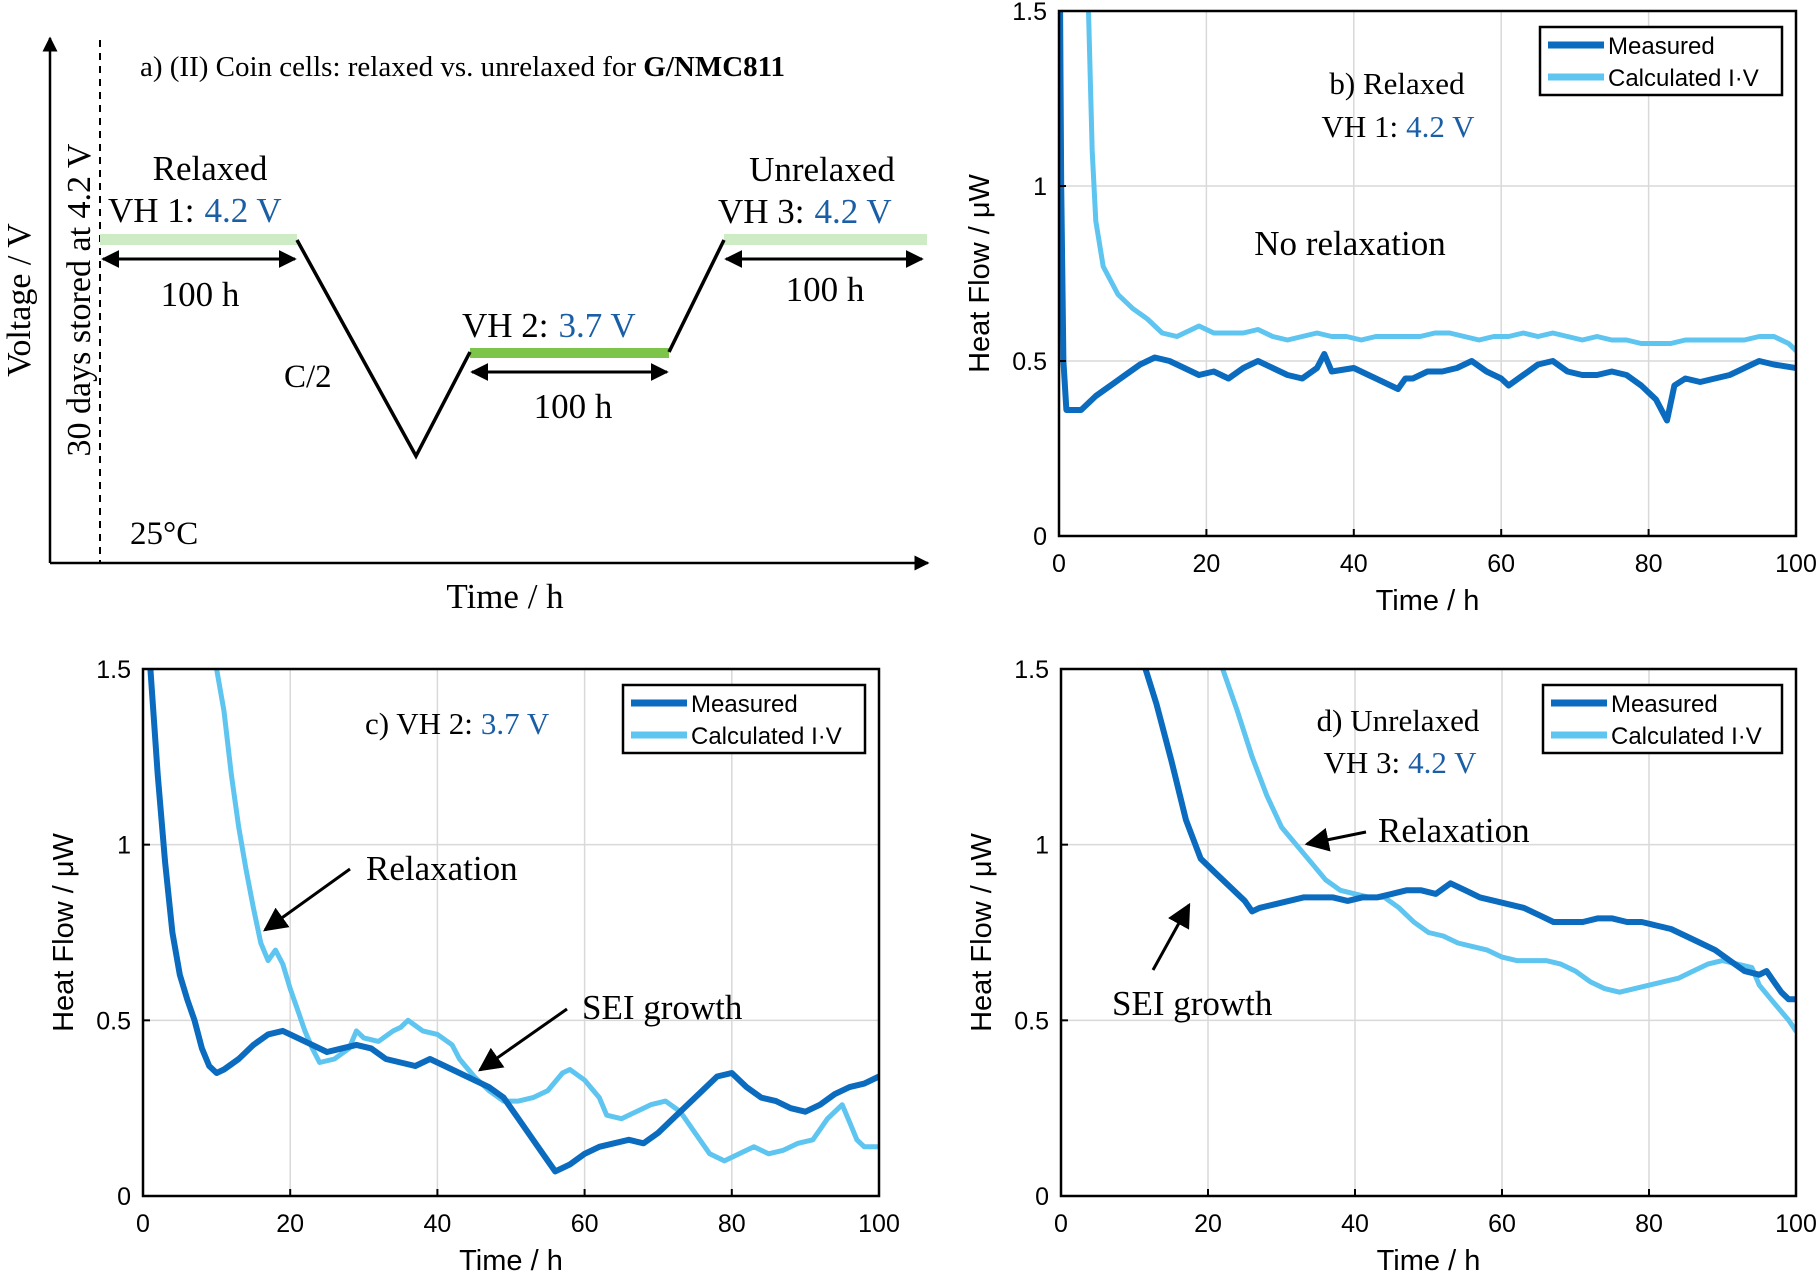 Image resolution: width=1820 pixels, height=1273 pixels. I want to click on panel-c-x-tick-label: 20, so click(290, 1224).